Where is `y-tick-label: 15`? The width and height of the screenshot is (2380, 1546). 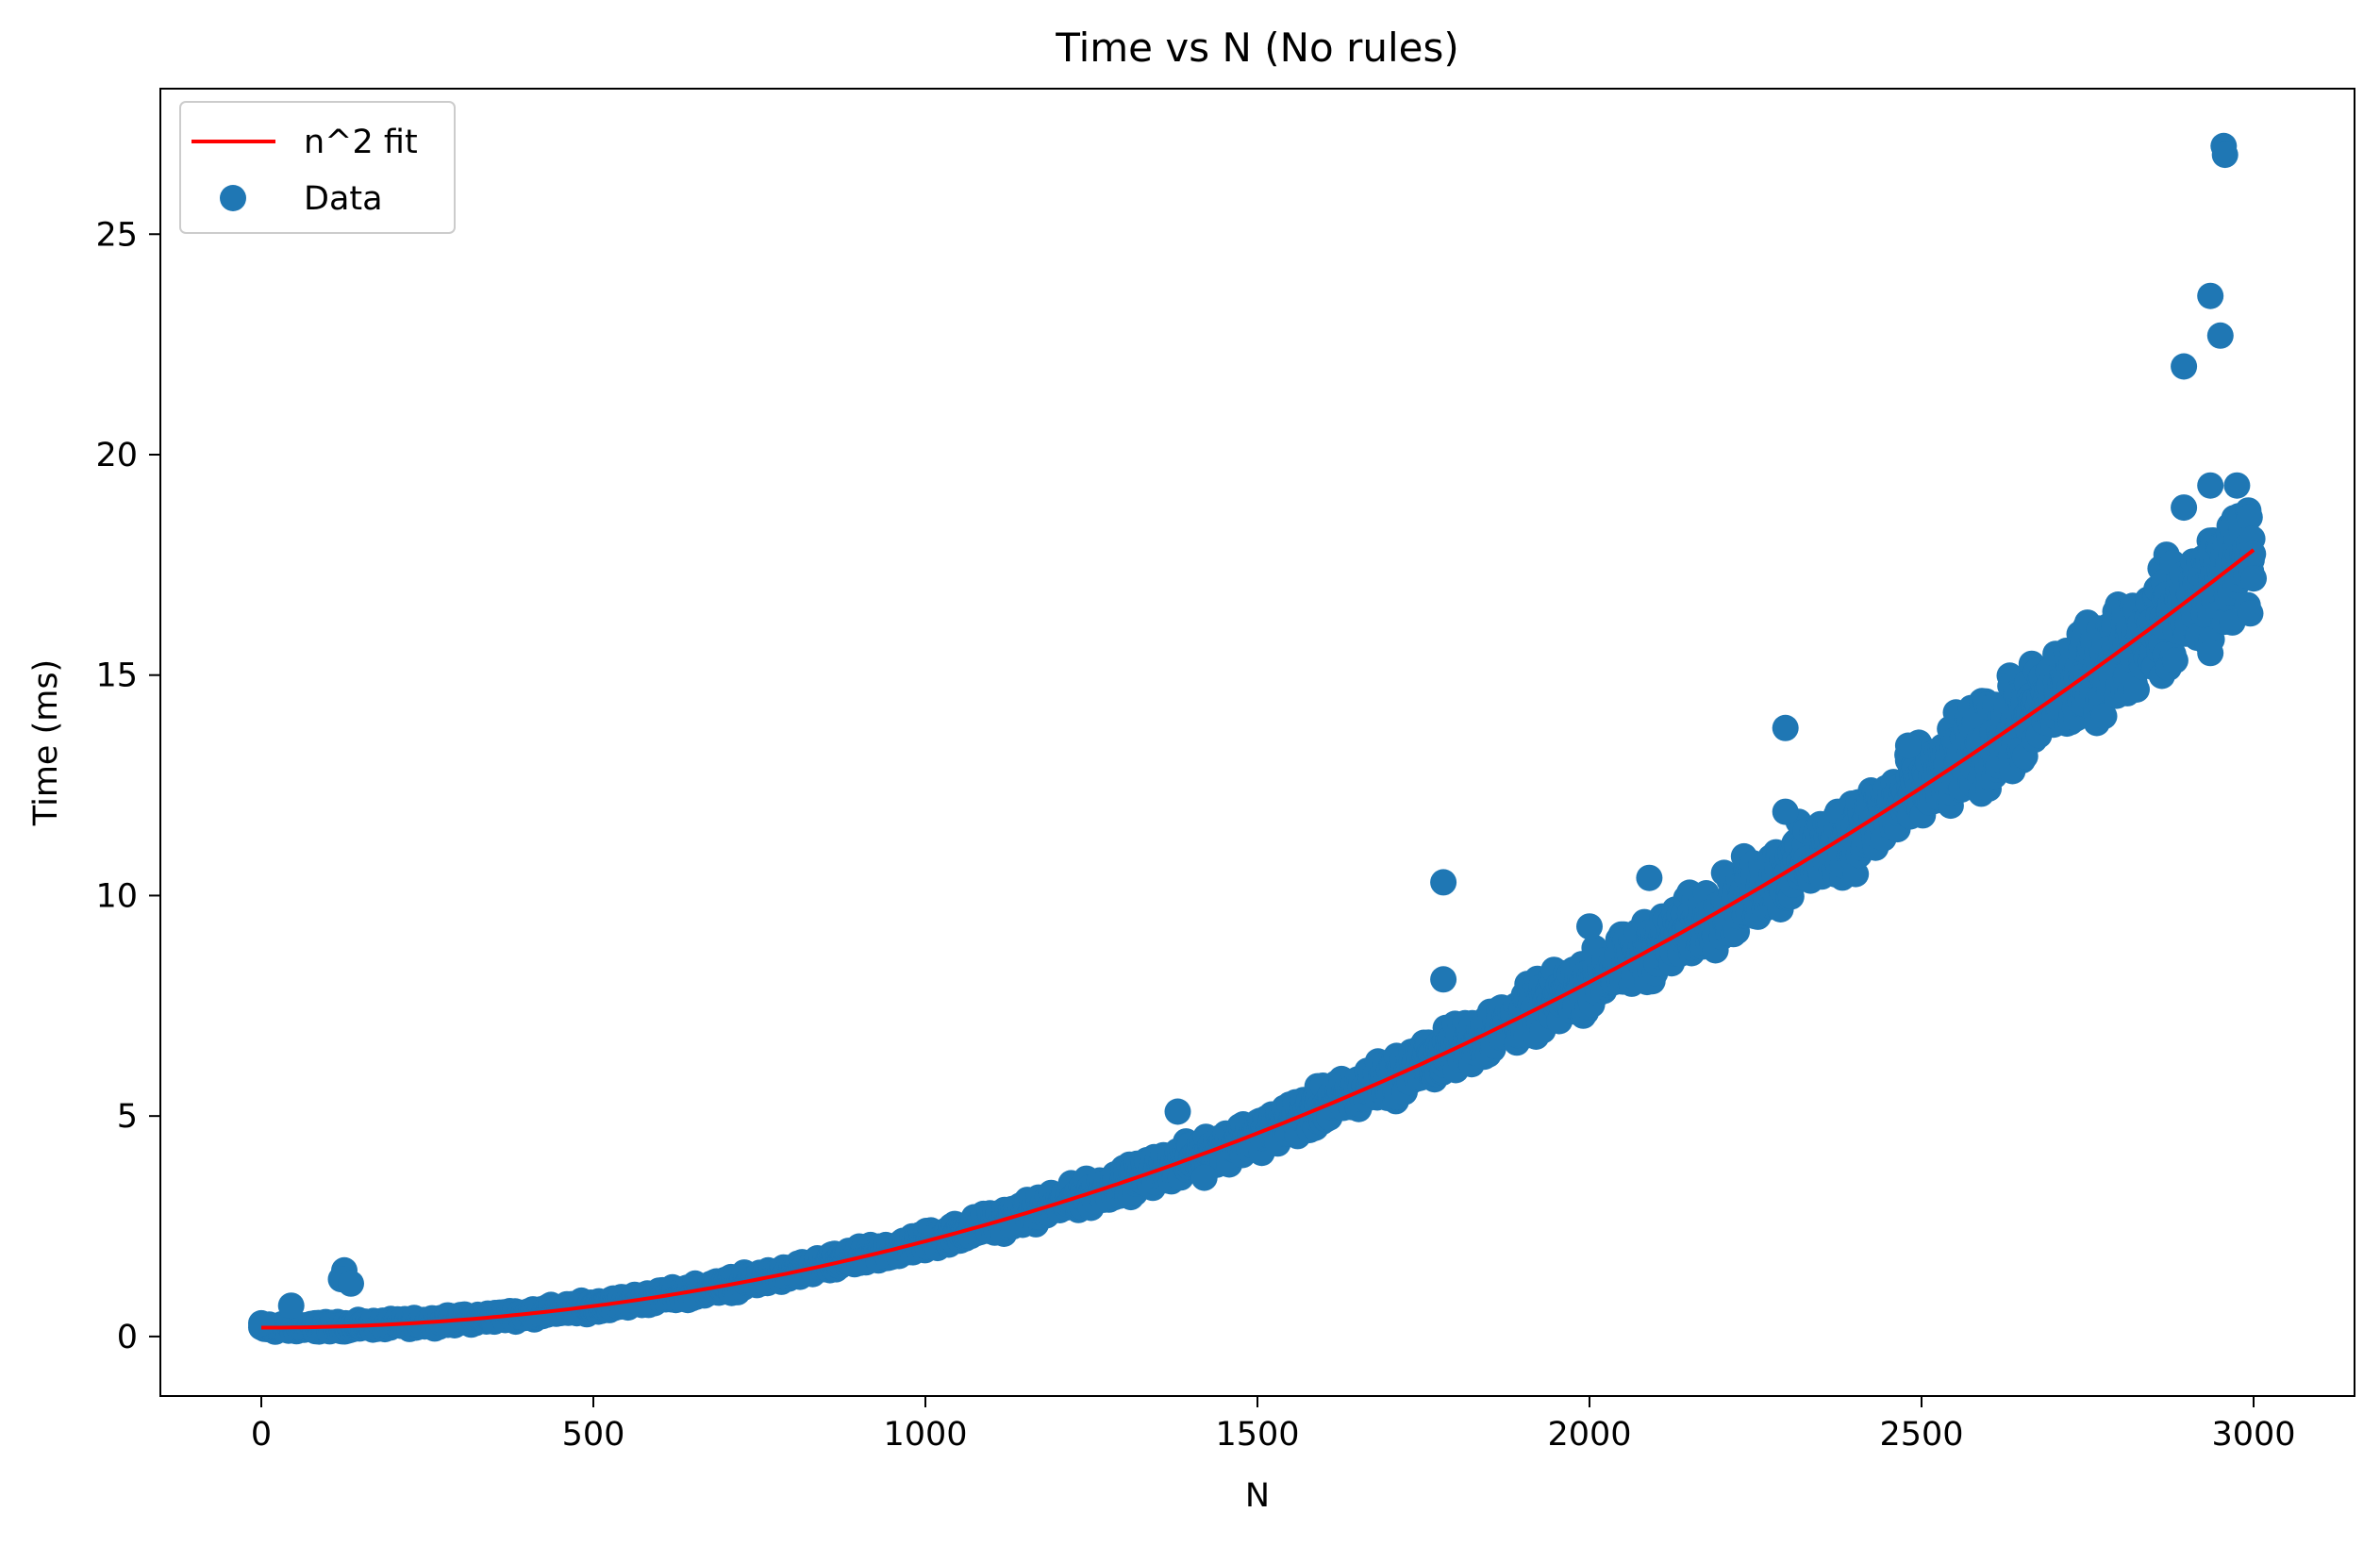 y-tick-label: 15 is located at coordinates (116, 676).